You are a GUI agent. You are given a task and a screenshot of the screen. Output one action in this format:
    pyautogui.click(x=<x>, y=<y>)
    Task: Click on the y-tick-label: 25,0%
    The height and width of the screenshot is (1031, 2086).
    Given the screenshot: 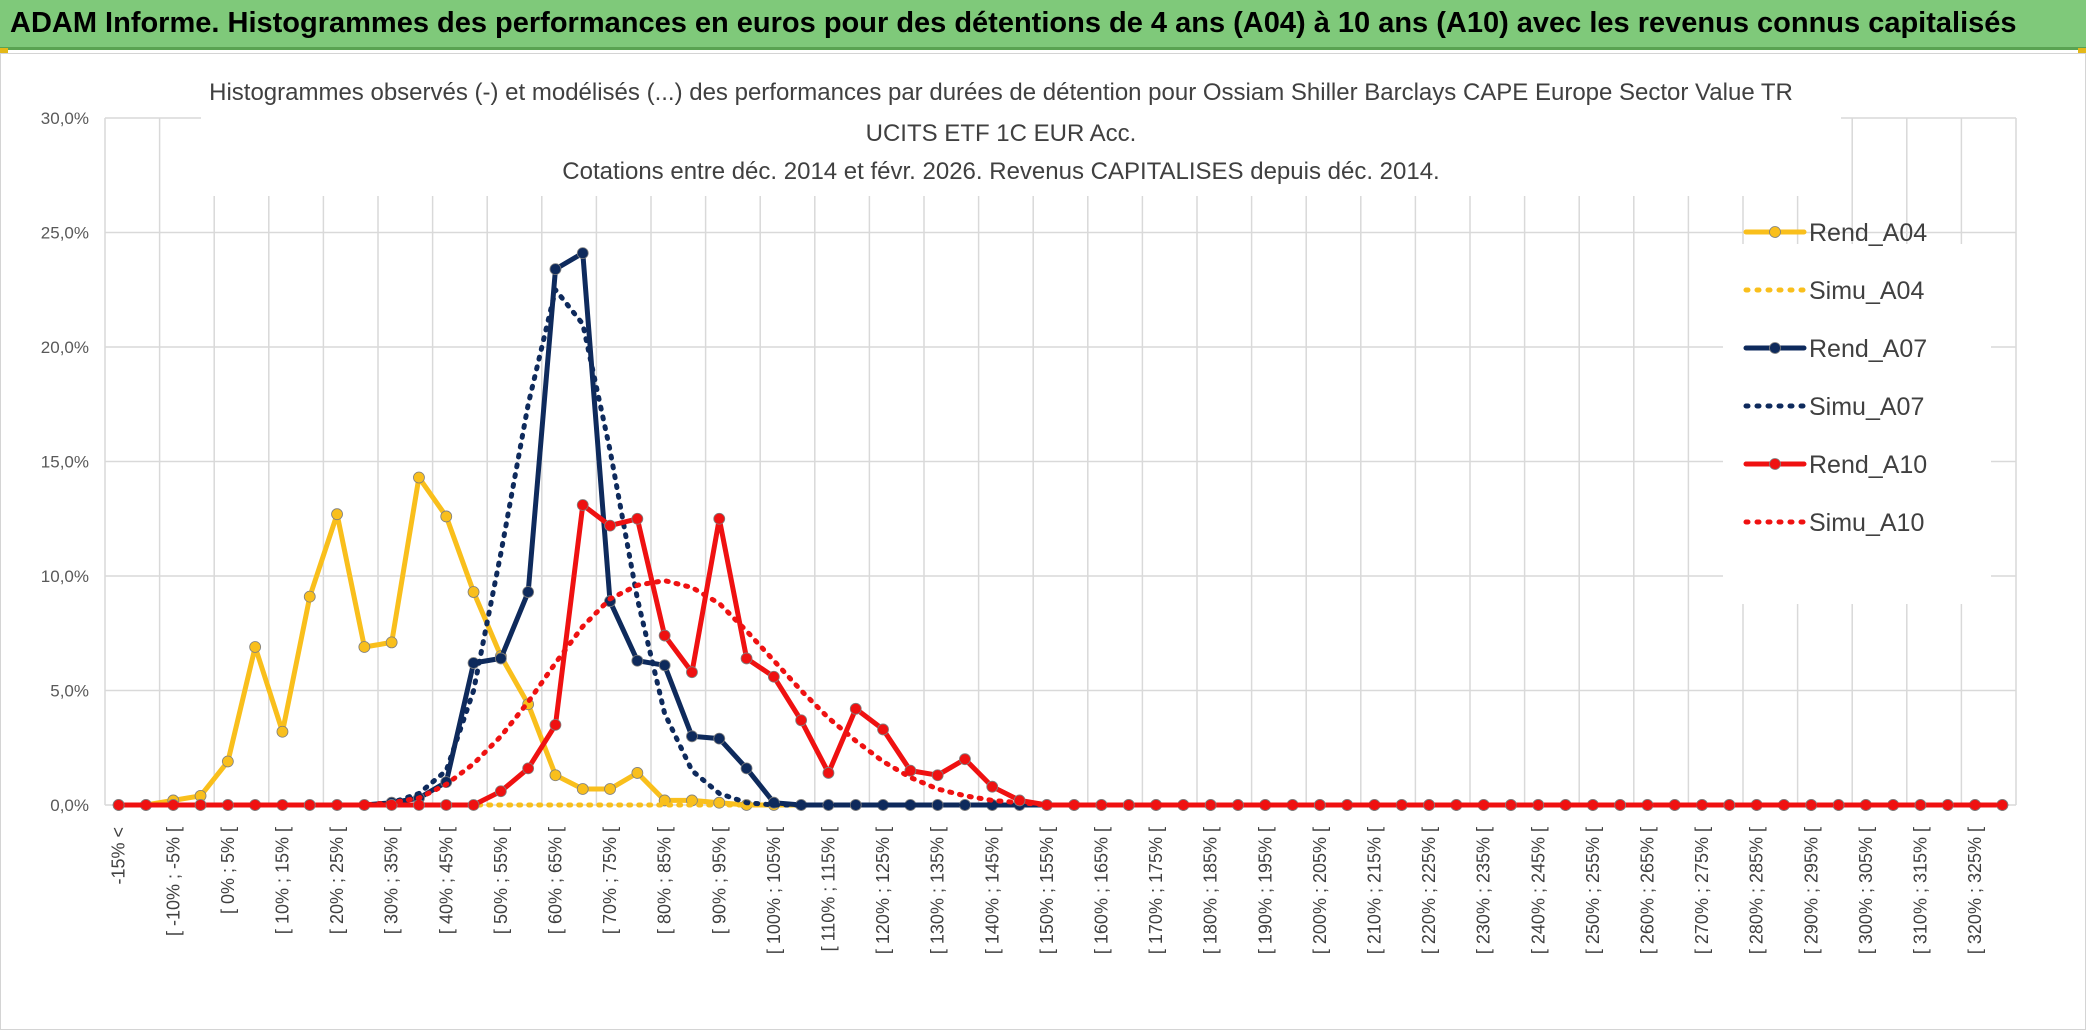 What is the action you would take?
    pyautogui.click(x=65, y=233)
    